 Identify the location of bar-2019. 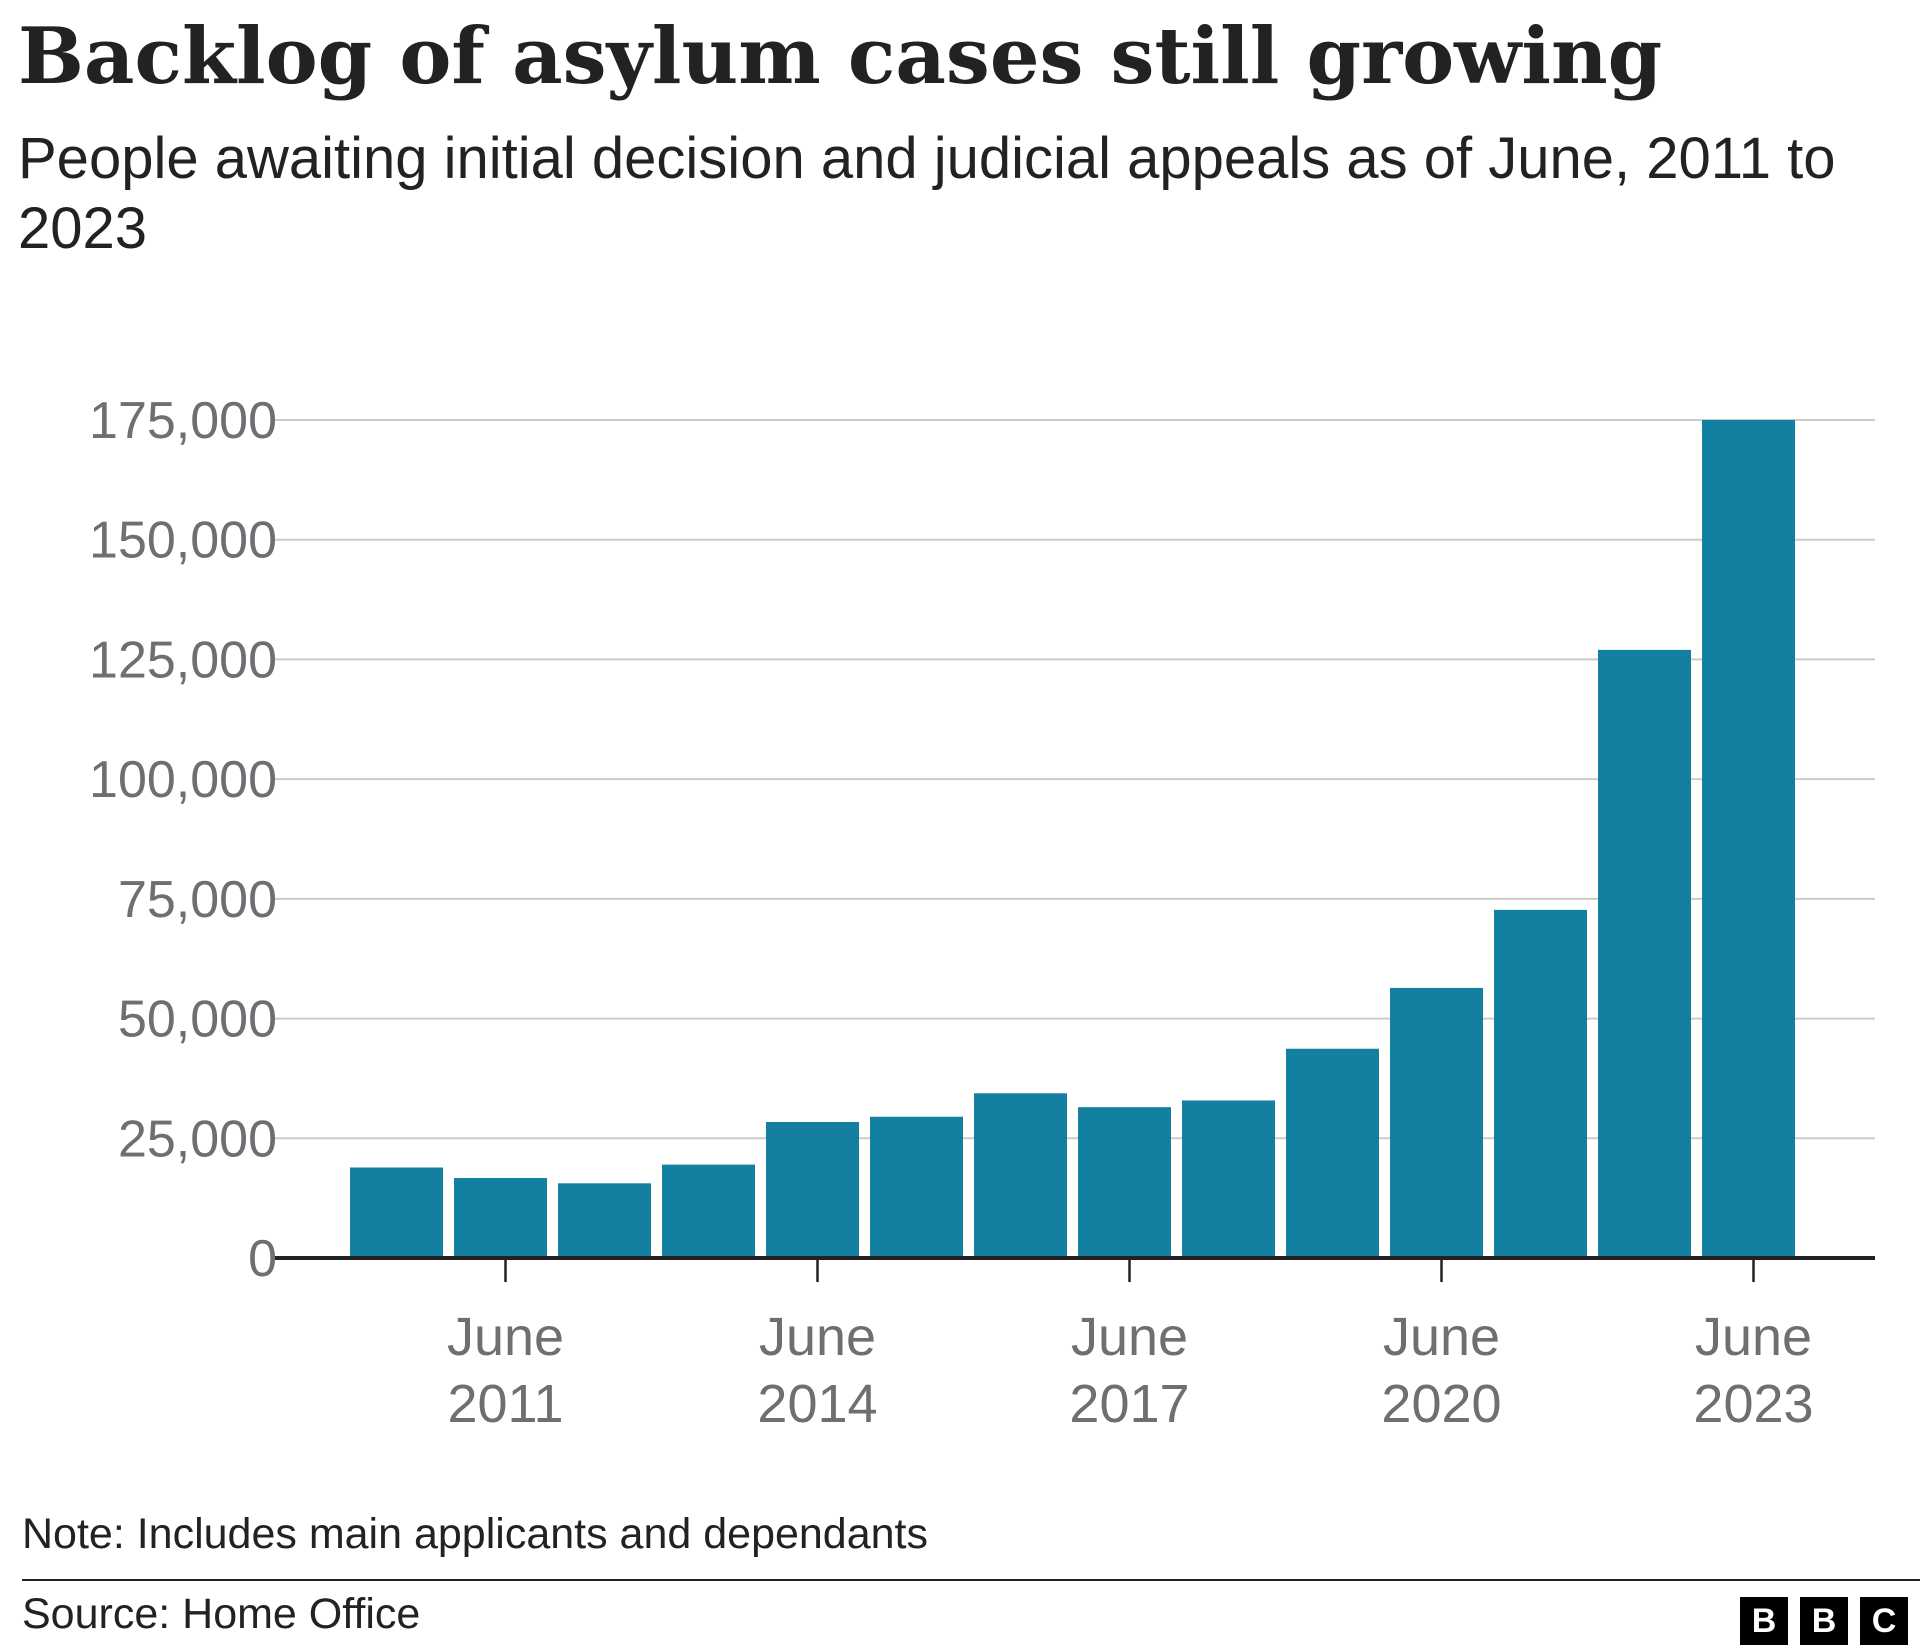
(1332, 1153).